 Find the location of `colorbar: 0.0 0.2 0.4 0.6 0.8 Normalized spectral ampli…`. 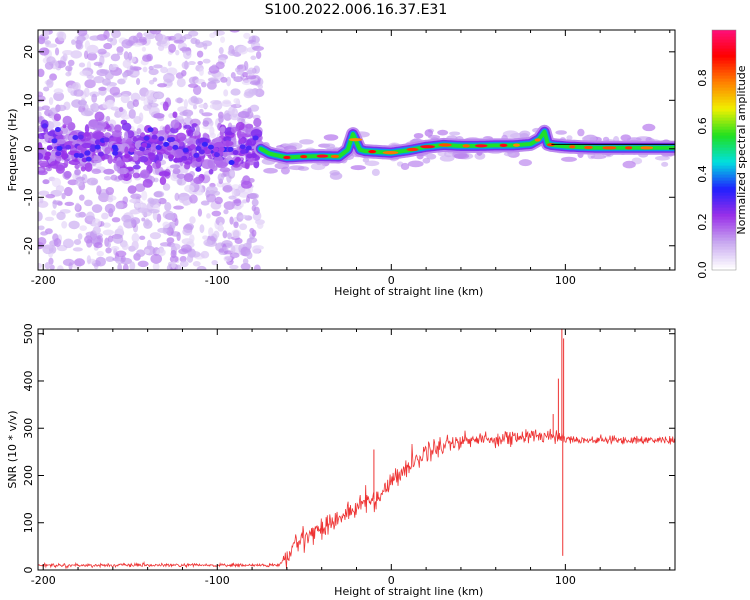

colorbar: 0.0 0.2 0.4 0.6 0.8 Normalized spectral ampli… is located at coordinates (722, 154).